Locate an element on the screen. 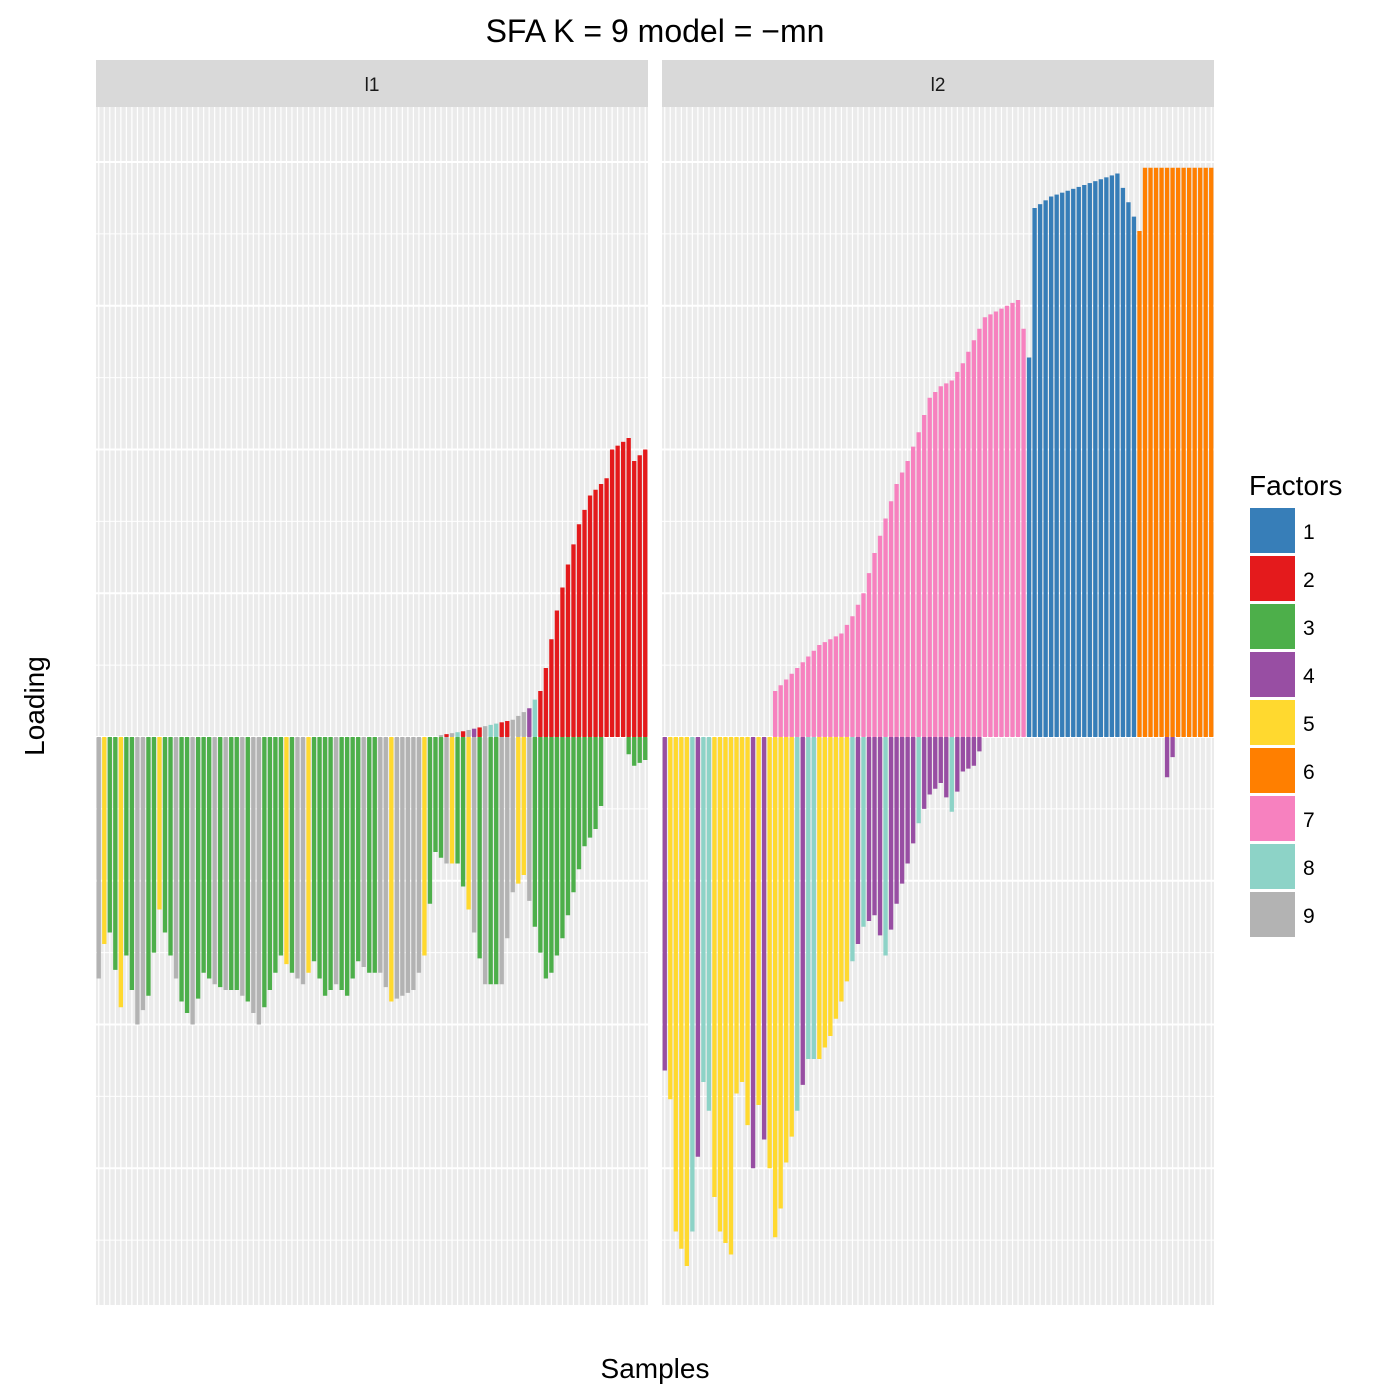  y-axis-label: Loading is located at coordinates (34, 706).